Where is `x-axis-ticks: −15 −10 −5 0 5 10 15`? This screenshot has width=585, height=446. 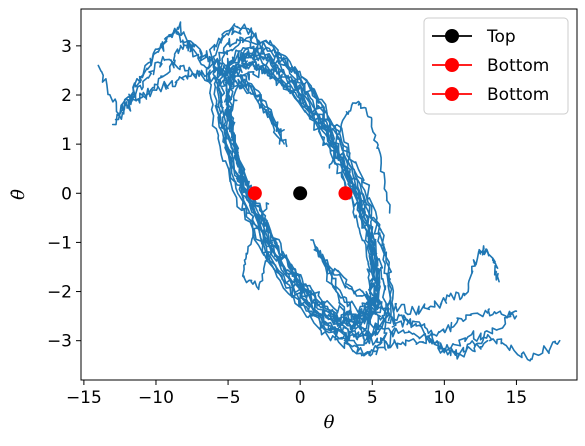
x-axis-ticks: −15 −10 −5 0 5 10 15 is located at coordinates (296, 394).